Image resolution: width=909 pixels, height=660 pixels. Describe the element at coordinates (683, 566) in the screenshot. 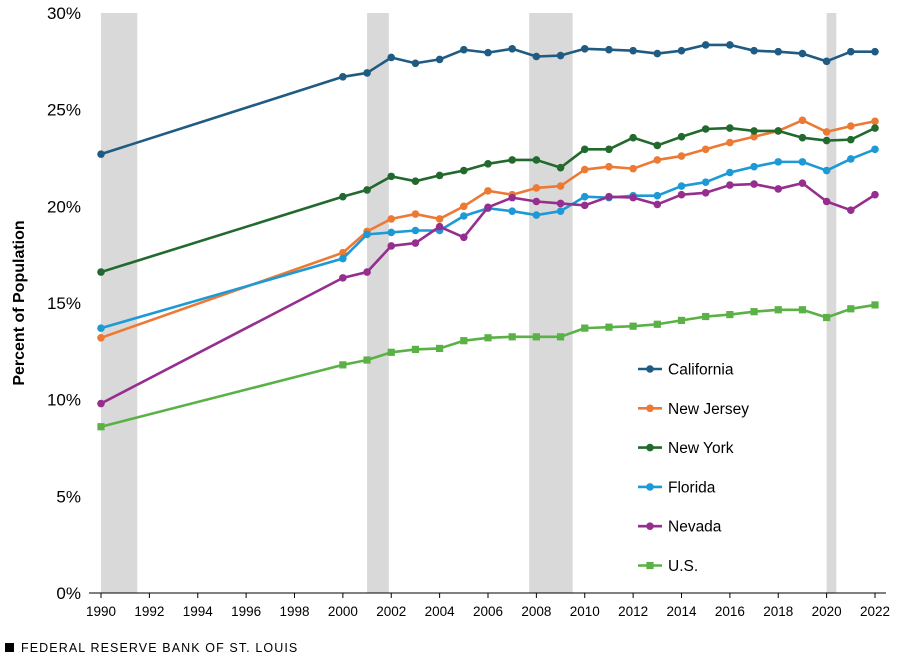

I see `legend-label: U.S.` at that location.